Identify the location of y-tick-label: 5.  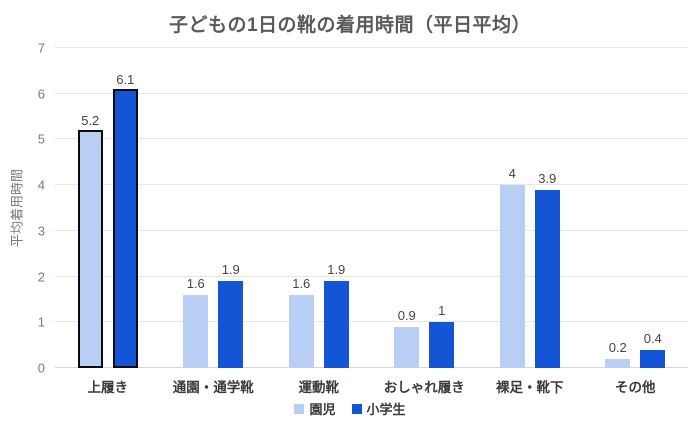
(41, 139).